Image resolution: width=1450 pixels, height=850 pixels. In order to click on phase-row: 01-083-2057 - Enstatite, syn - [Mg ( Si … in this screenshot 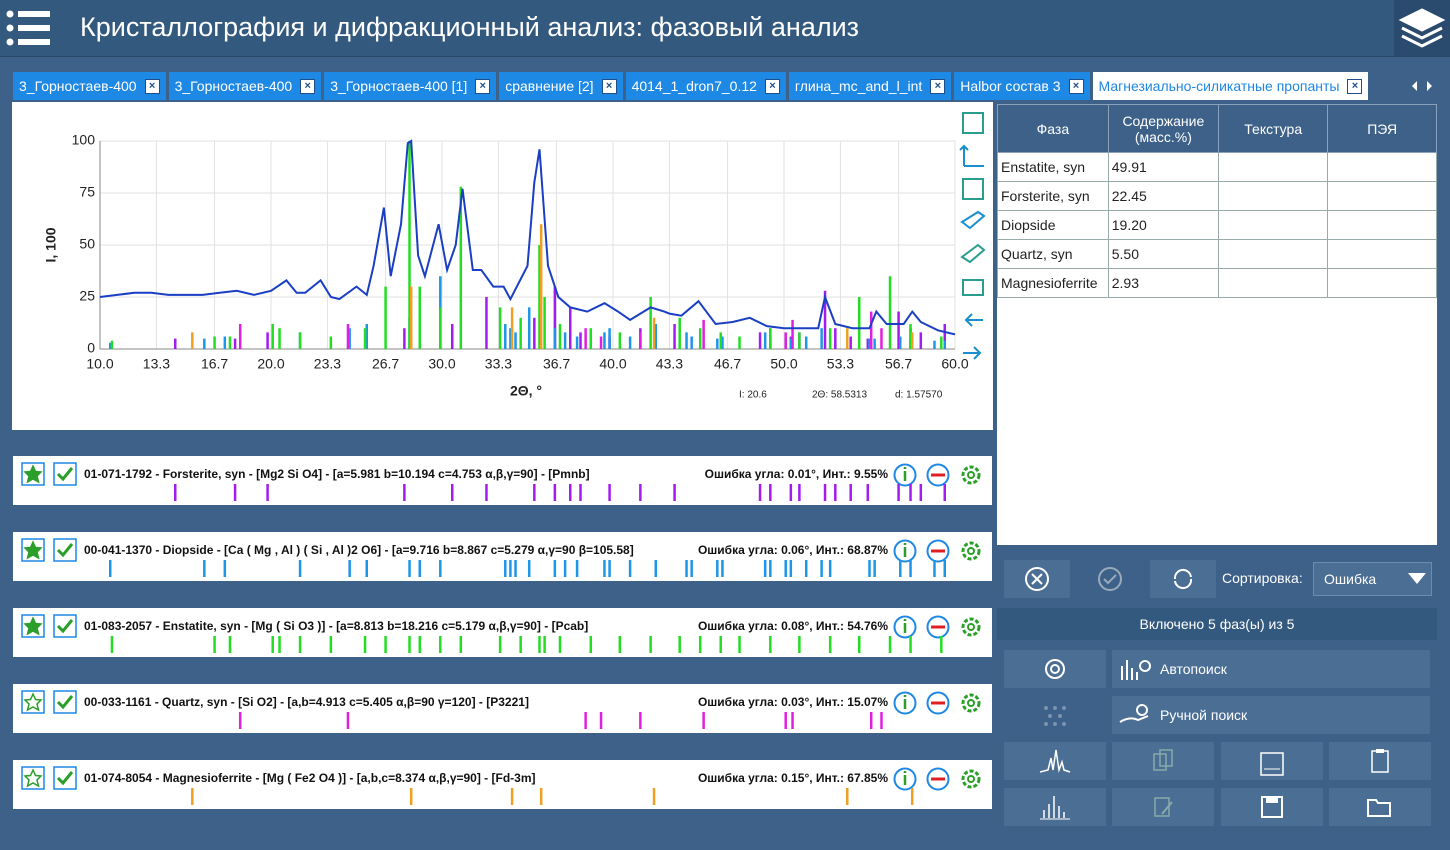, I will do `click(502, 632)`.